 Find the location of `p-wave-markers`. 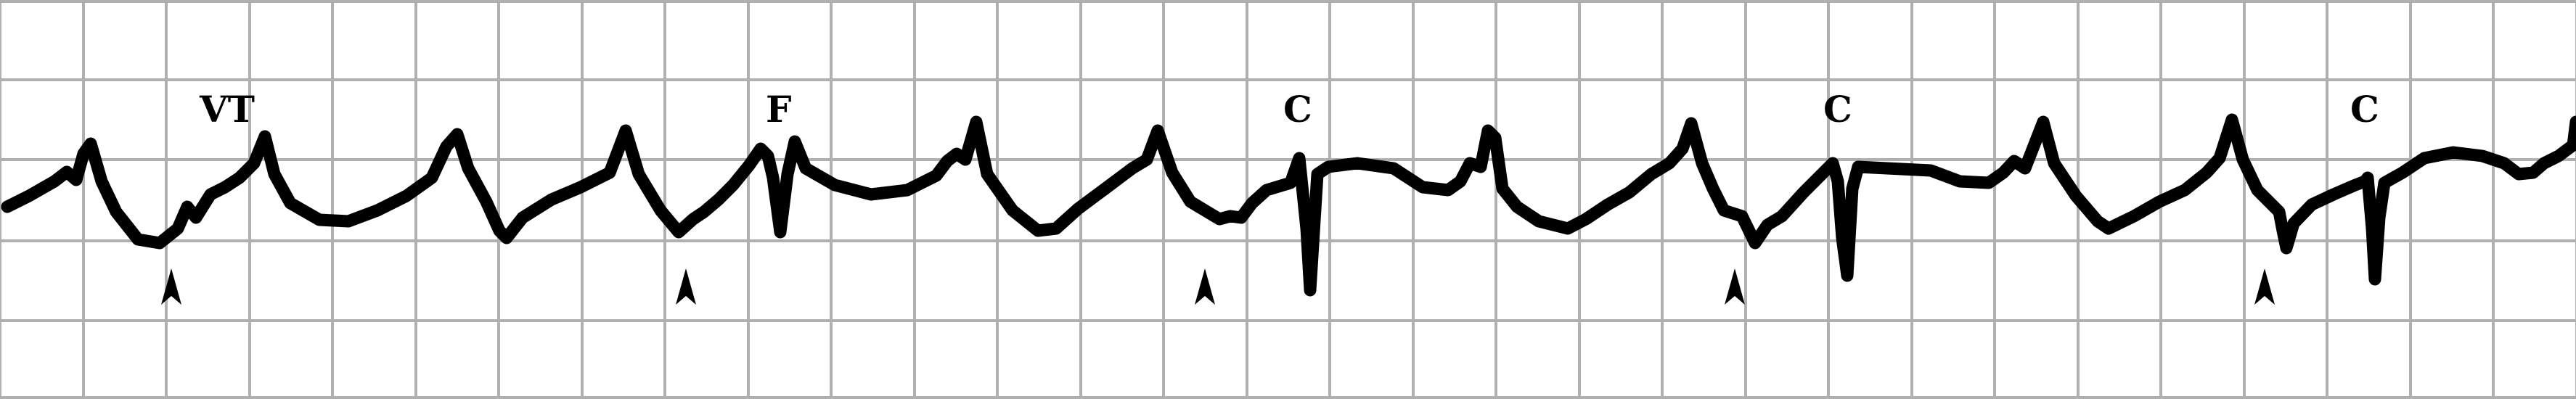

p-wave-markers is located at coordinates (1218, 286).